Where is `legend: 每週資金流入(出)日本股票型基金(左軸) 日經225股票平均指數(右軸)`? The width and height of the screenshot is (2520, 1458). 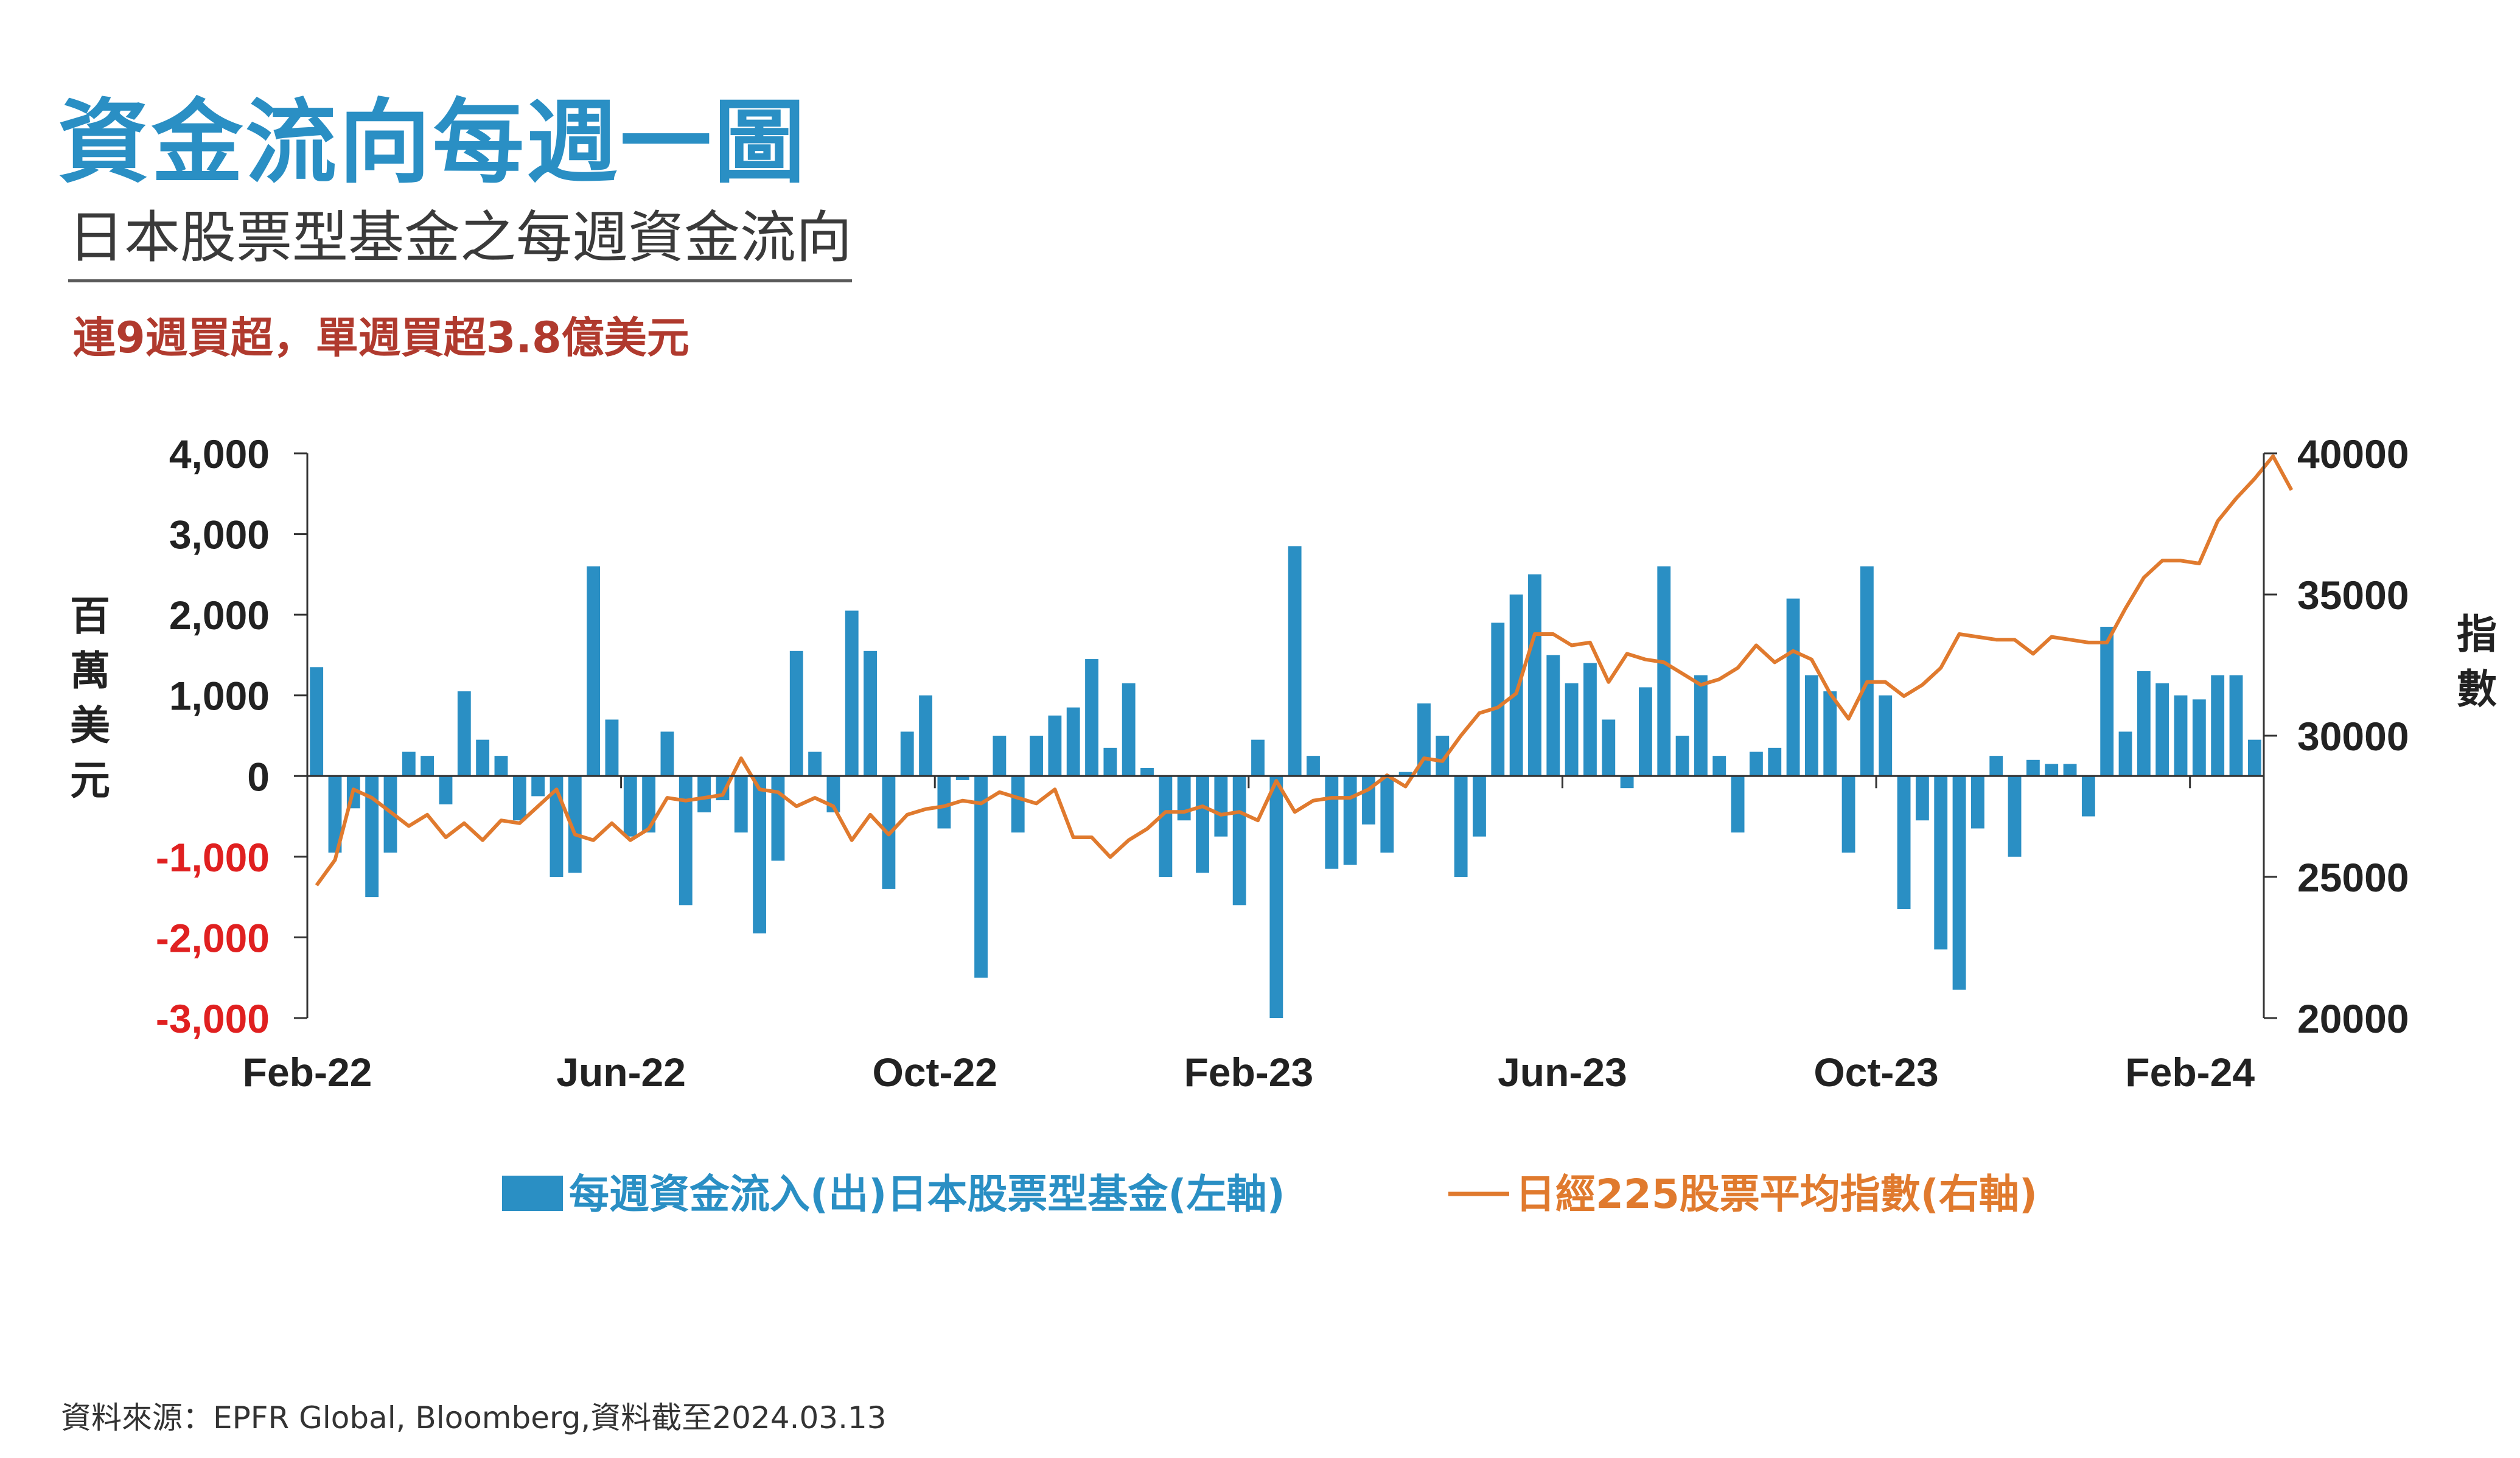 legend: 每週資金流入(出)日本股票型基金(左軸) 日經225股票平均指數(右軸) is located at coordinates (1269, 1194).